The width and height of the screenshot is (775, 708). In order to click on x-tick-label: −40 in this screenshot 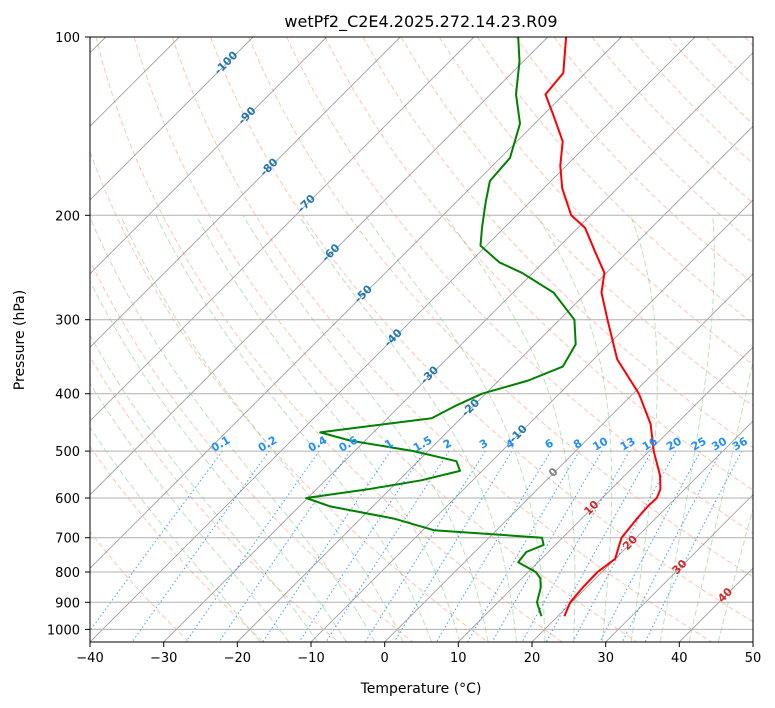, I will do `click(89, 658)`.